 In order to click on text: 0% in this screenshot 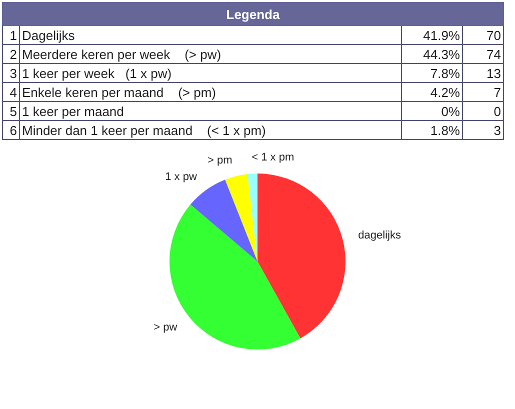, I will do `click(432, 111)`.